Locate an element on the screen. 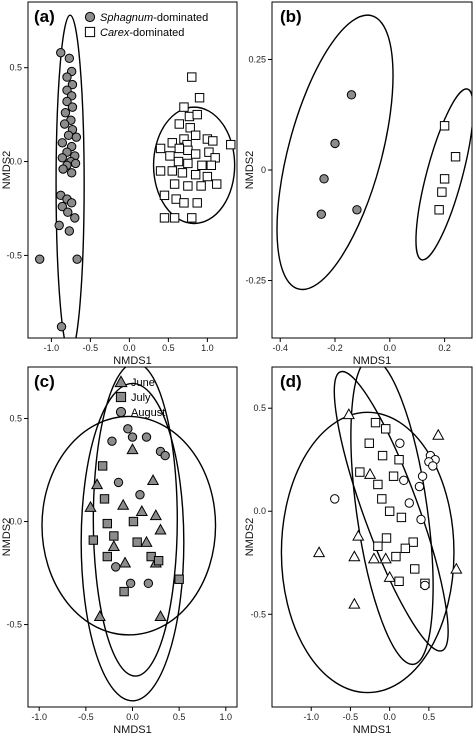  legend: Sphagnum-dominated Carex-dominated is located at coordinates (146, 25).